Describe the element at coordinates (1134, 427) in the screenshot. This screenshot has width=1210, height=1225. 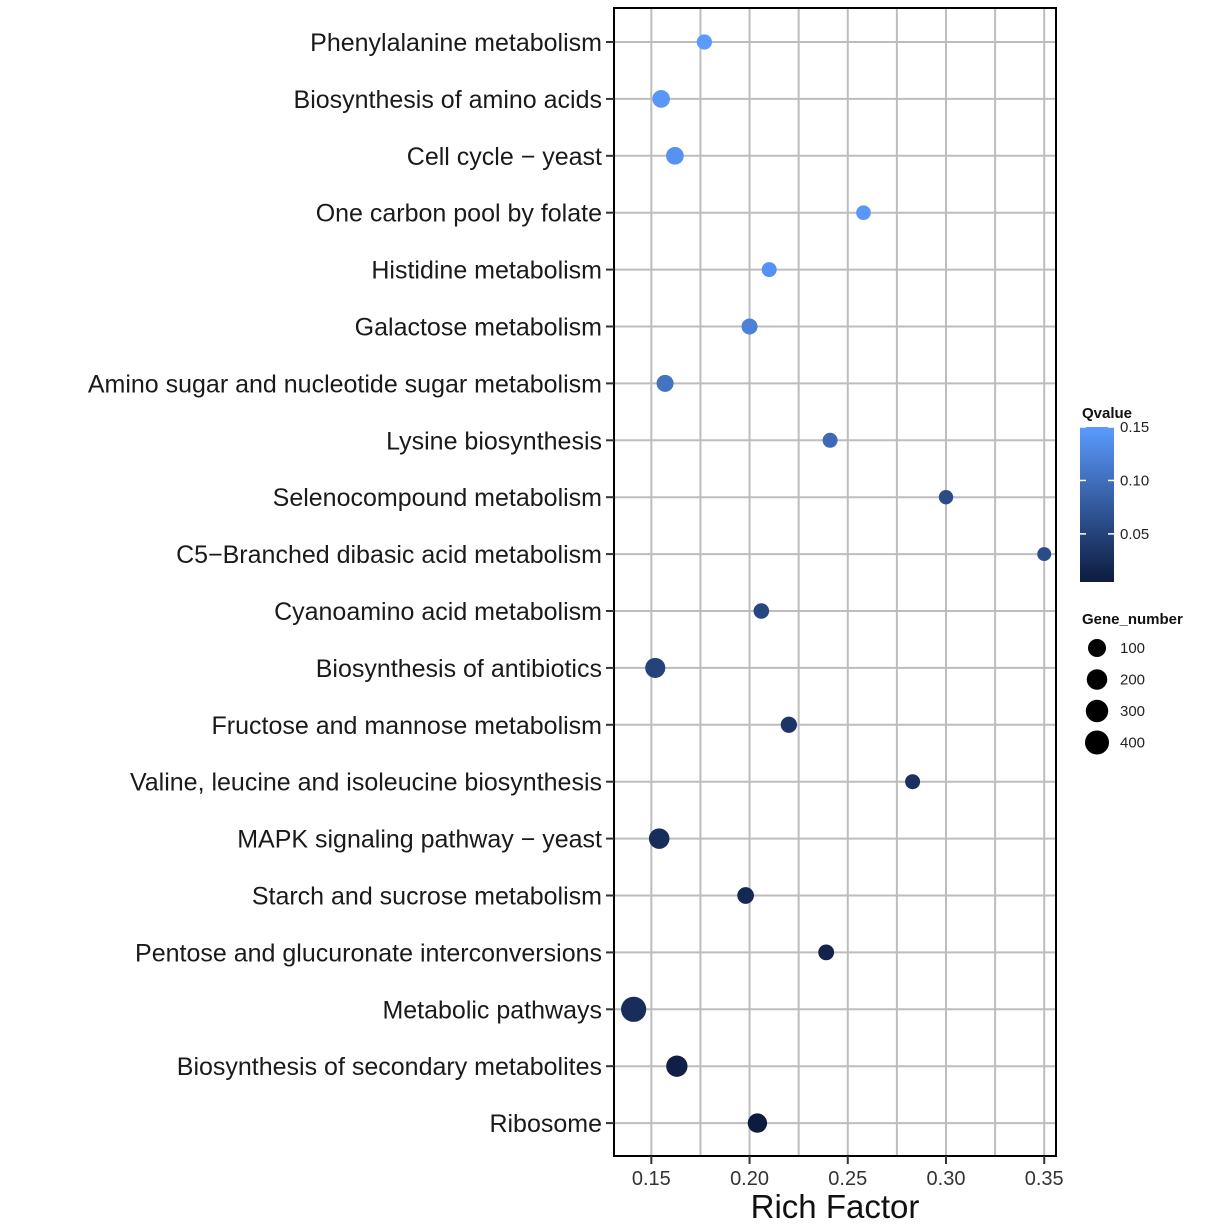
I see `color-legend-label: 0.15` at that location.